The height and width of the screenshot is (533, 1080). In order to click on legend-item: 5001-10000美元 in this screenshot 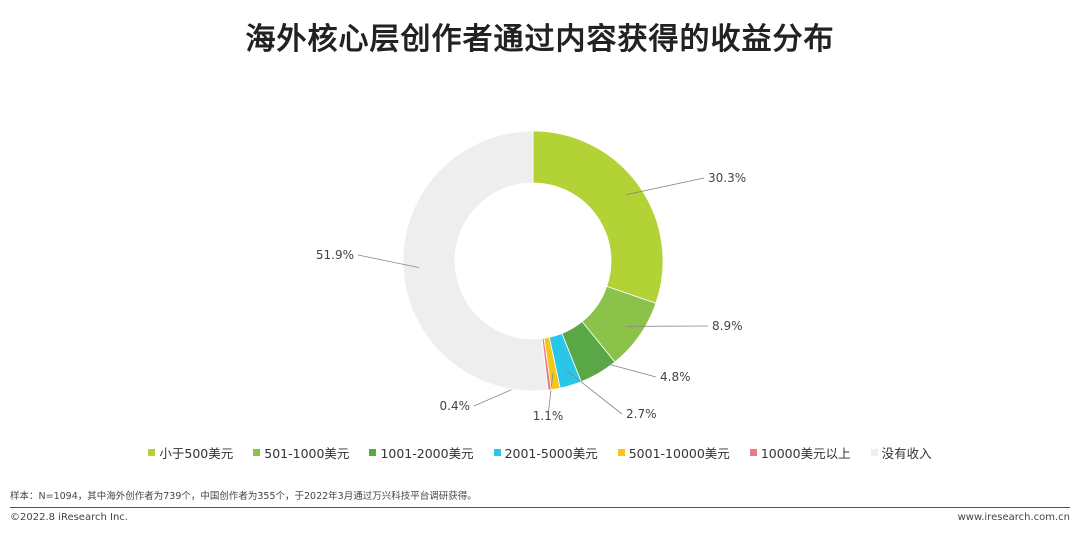, I will do `click(673, 452)`.